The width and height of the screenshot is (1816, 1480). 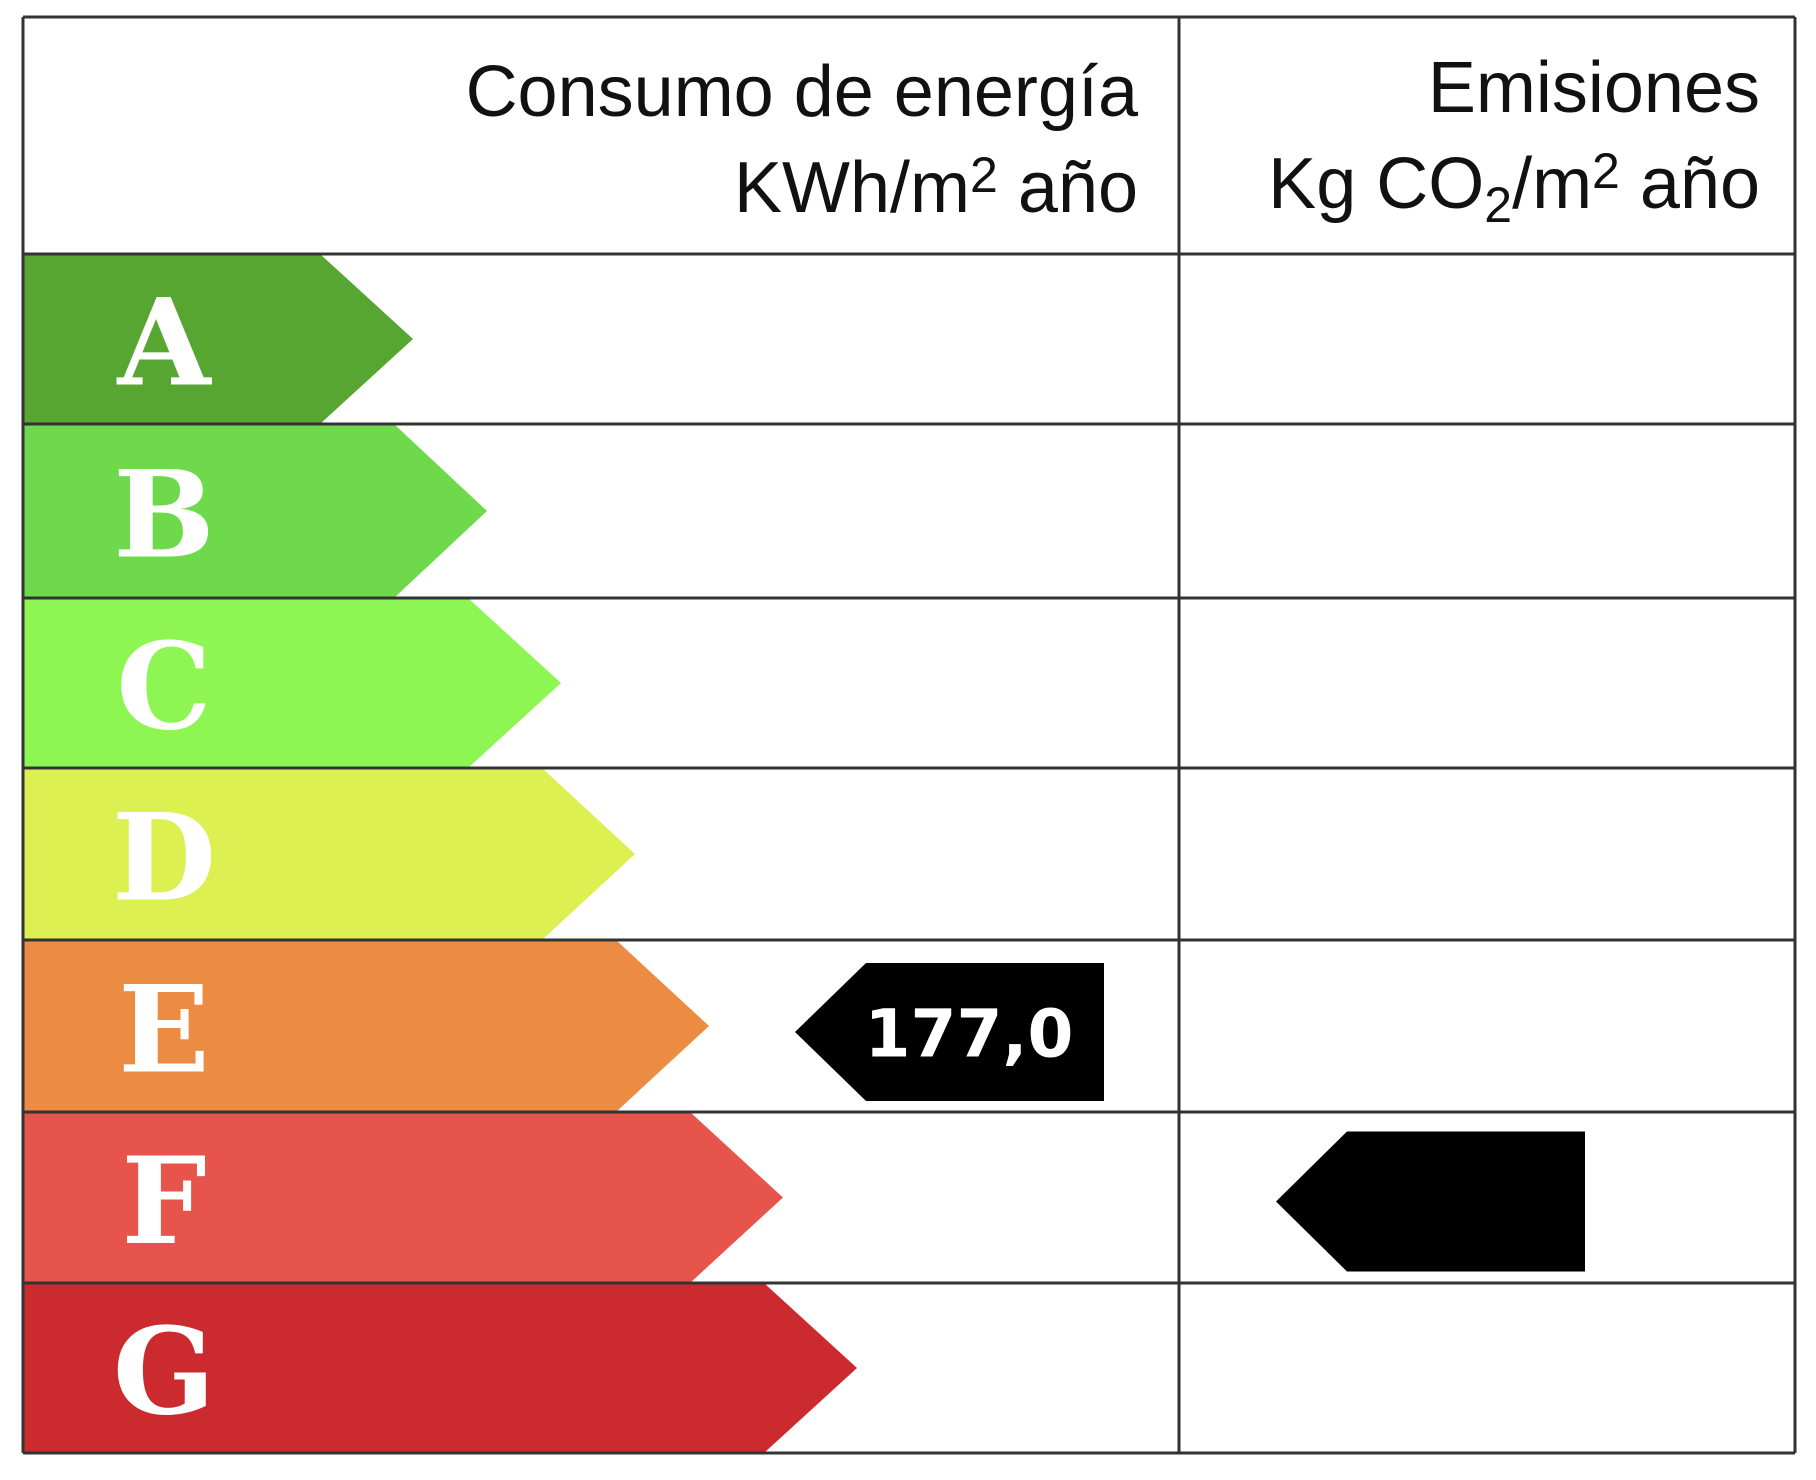 I want to click on unit-part: /m, so click(x=1552, y=184).